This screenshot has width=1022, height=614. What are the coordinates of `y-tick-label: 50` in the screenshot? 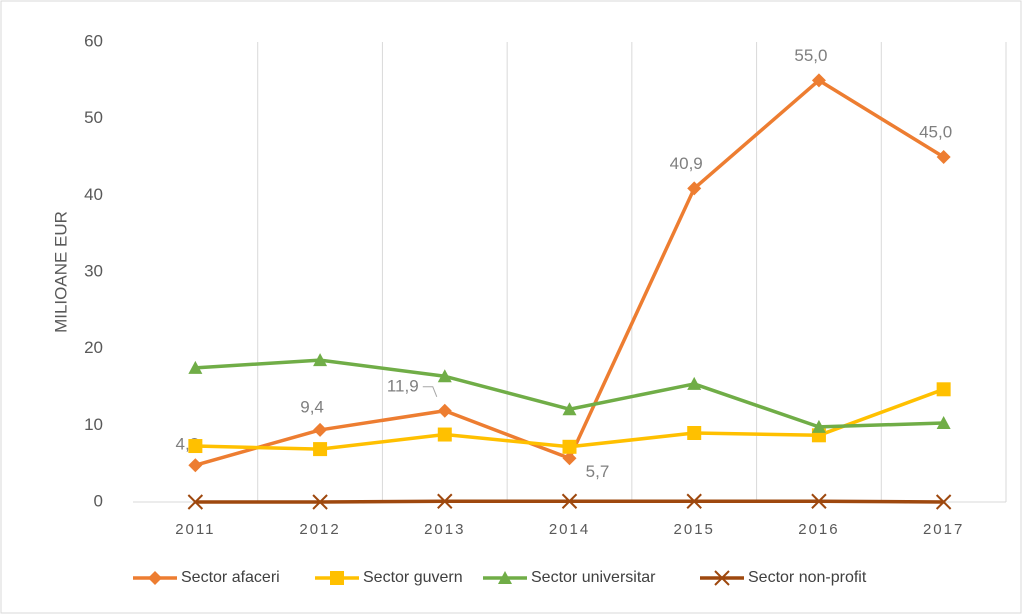 It's located at (93, 117).